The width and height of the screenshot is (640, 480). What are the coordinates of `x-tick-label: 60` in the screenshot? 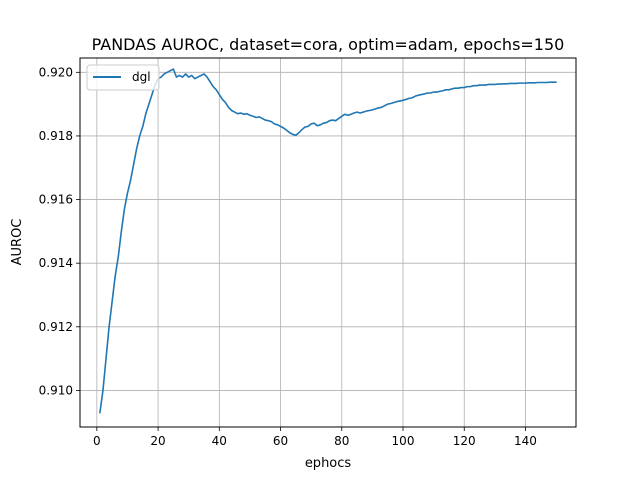 It's located at (280, 441).